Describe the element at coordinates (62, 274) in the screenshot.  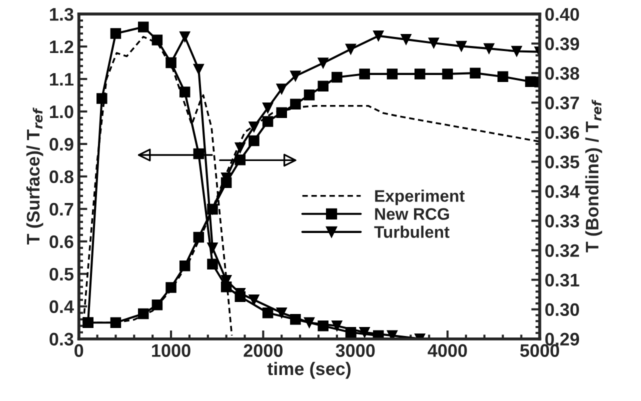
I see `y-tick-label: 0.5` at that location.